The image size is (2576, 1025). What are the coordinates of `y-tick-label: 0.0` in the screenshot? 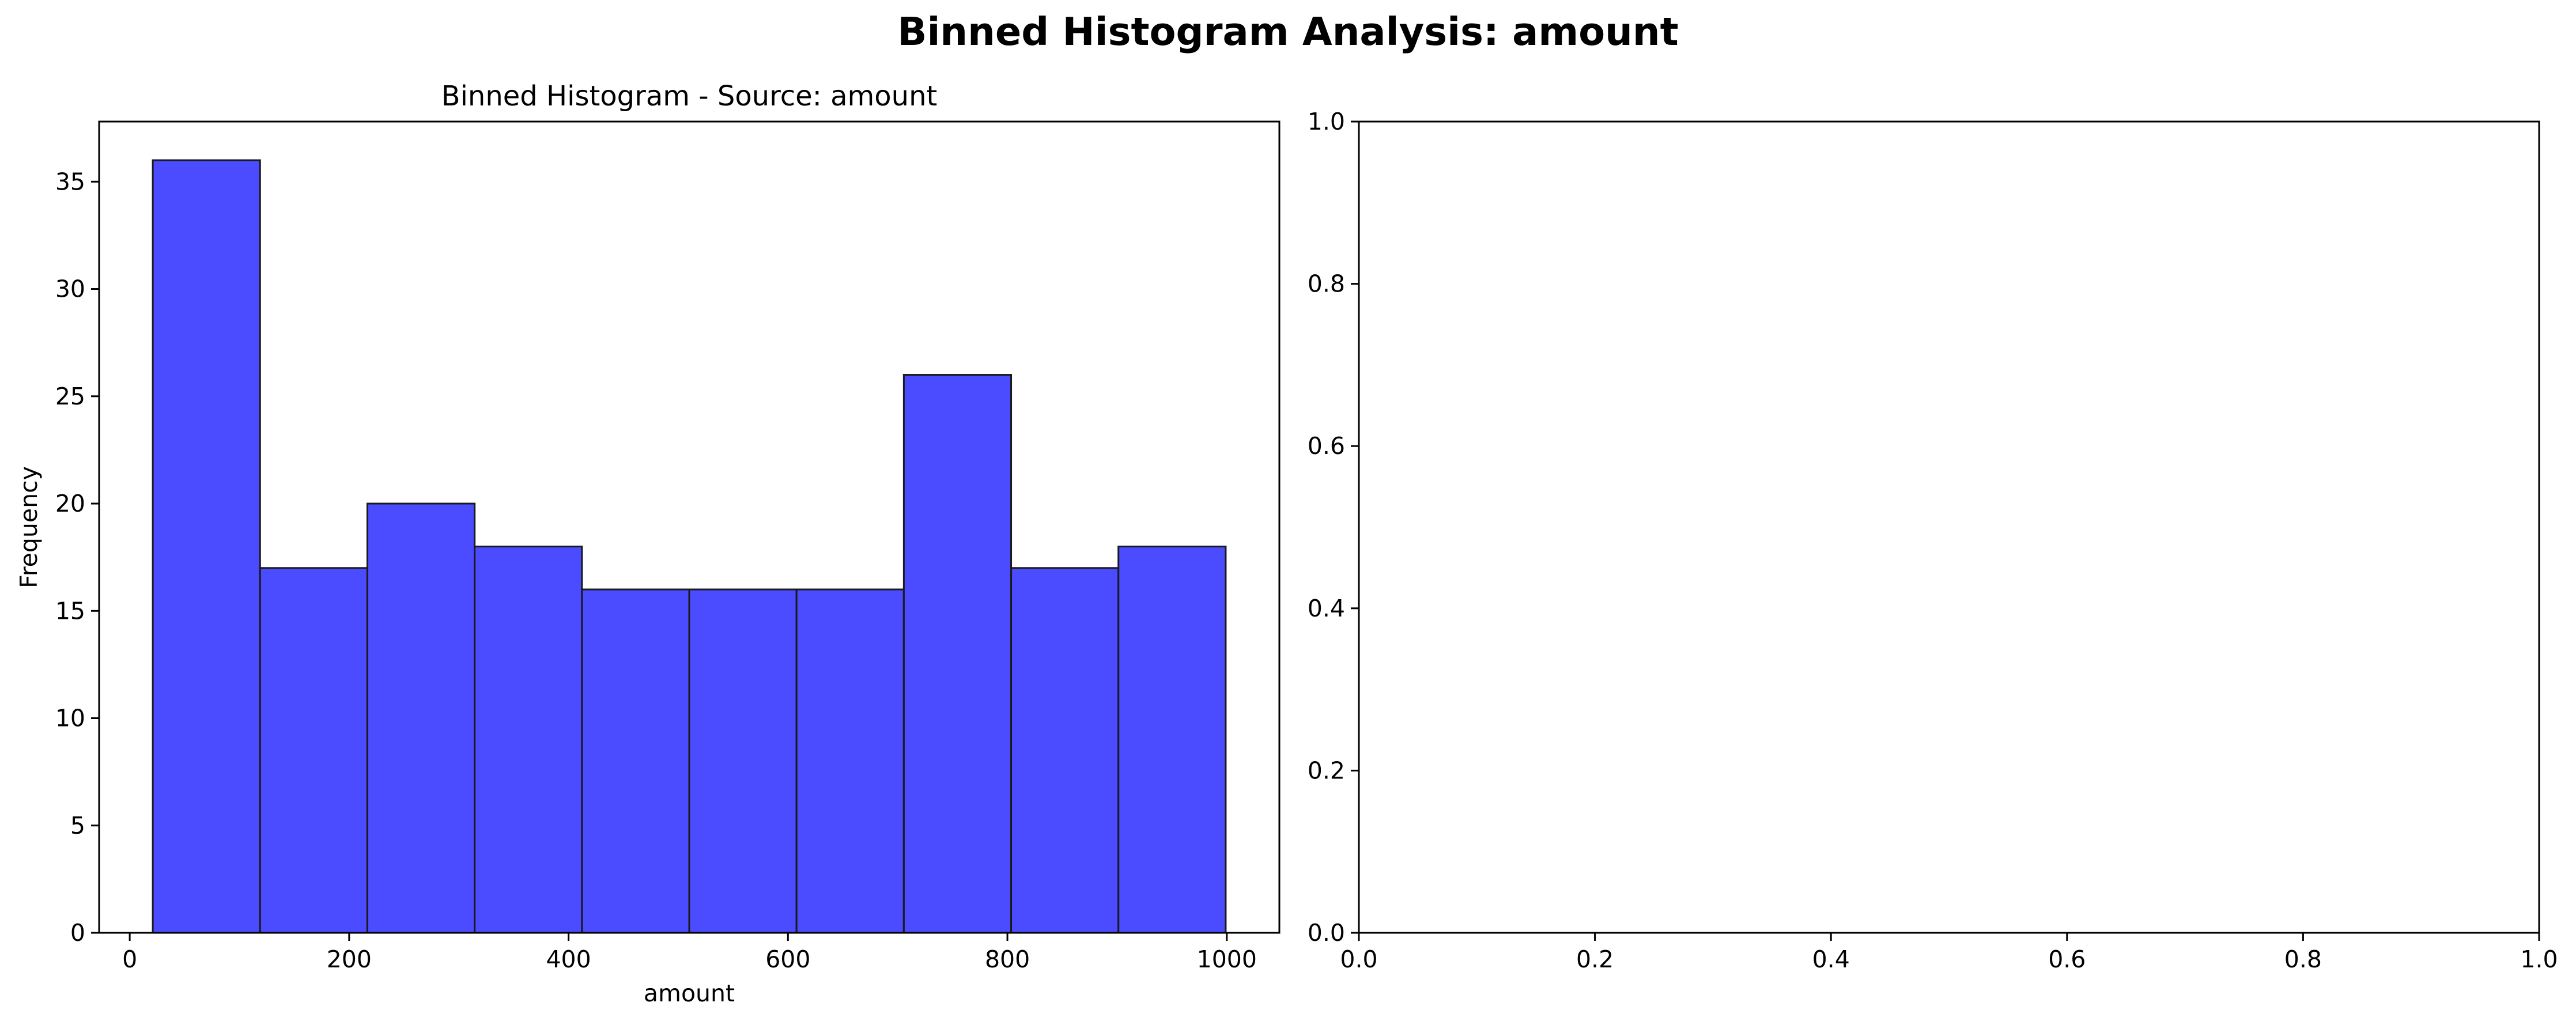 It's located at (1326, 933).